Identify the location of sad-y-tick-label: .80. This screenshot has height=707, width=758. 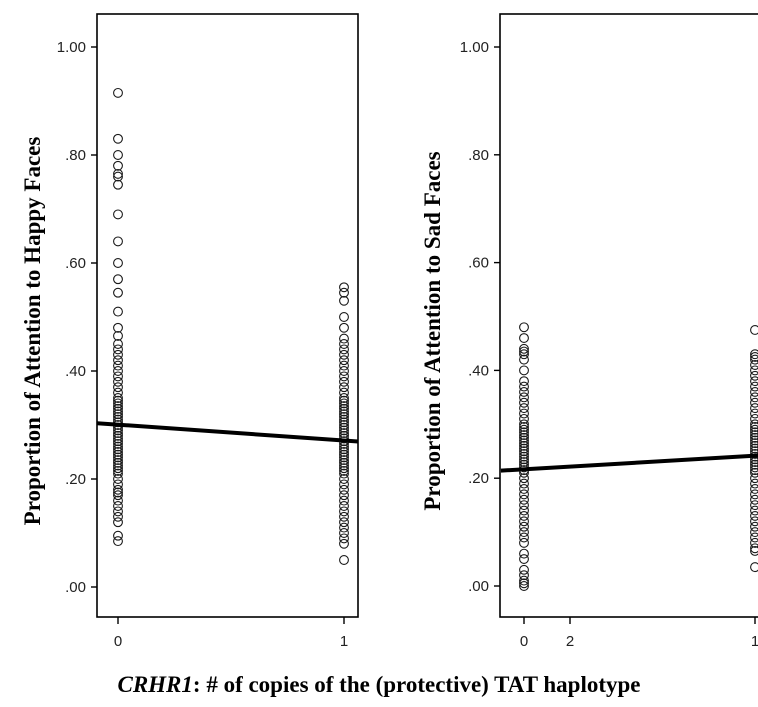
(478, 155).